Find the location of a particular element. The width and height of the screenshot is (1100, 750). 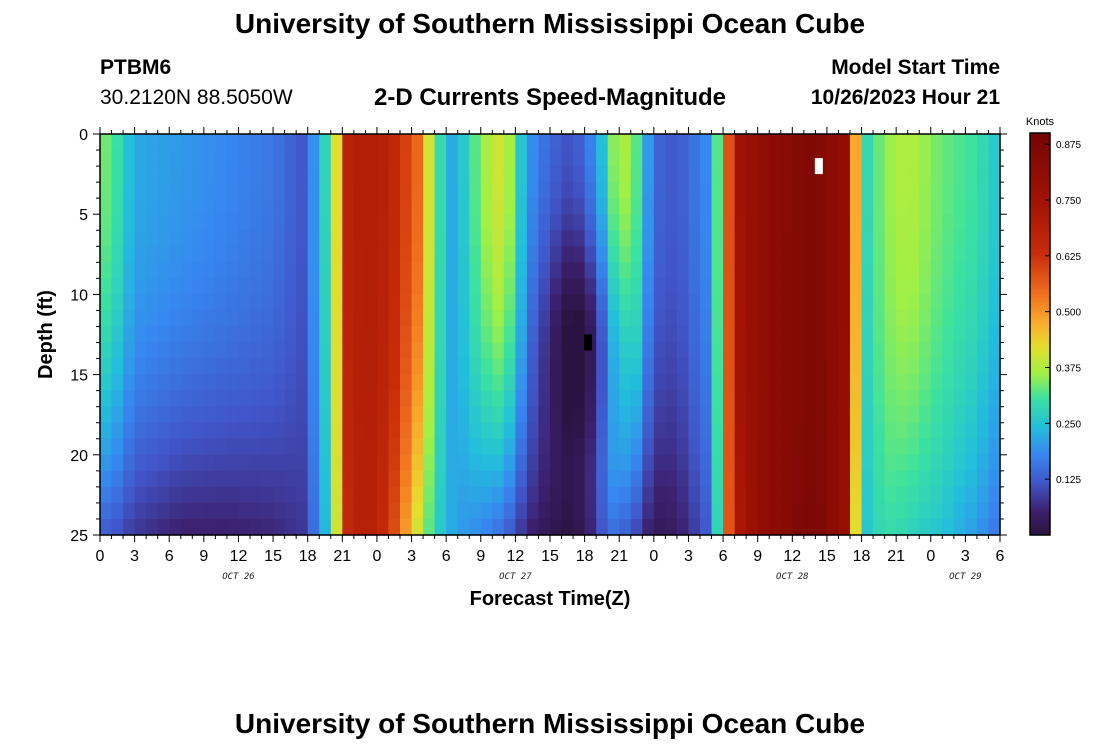

x-tick-label: 12 is located at coordinates (239, 556).